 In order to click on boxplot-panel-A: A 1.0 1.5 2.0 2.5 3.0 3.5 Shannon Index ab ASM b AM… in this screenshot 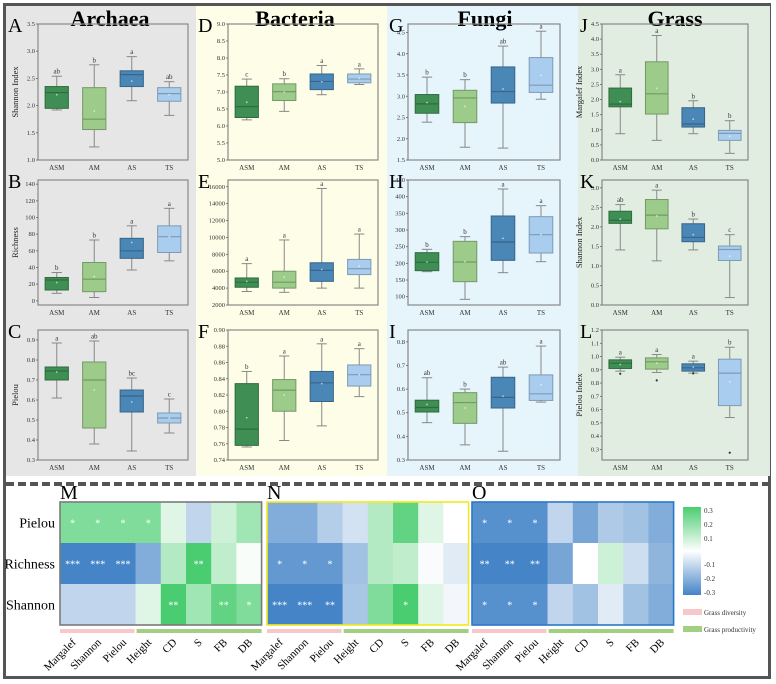, I will do `click(98, 93)`.